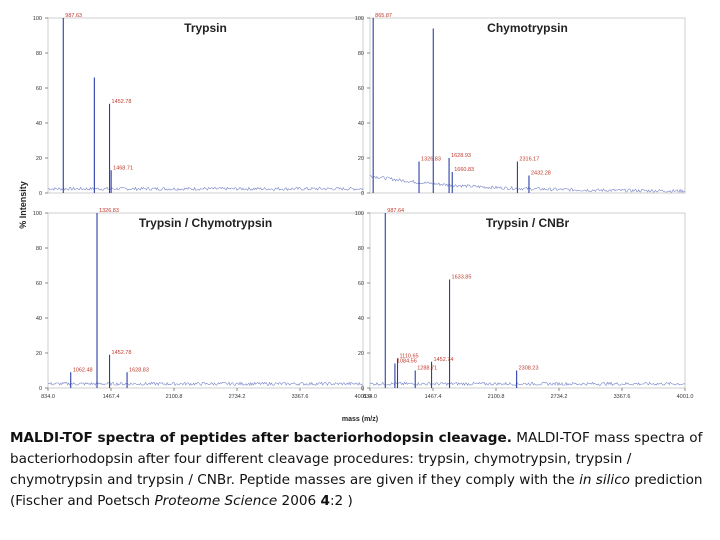  I want to click on panel-title: Trypsin / CNBr, so click(528, 223).